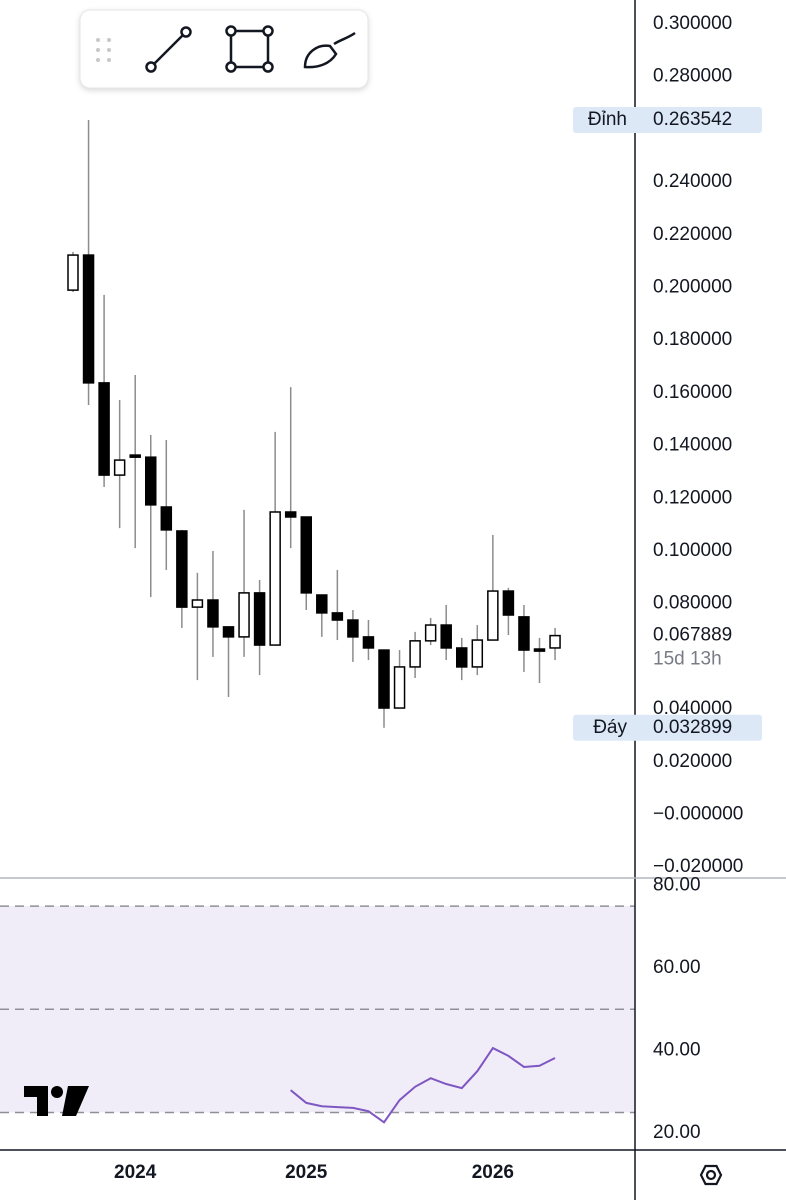 The image size is (786, 1200). Describe the element at coordinates (317, 1014) in the screenshot. I see `rsi-layer` at that location.